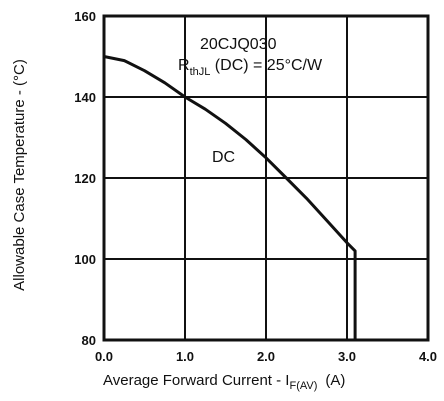  What do you see at coordinates (85, 97) in the screenshot?
I see `y-tick-label: 140` at bounding box center [85, 97].